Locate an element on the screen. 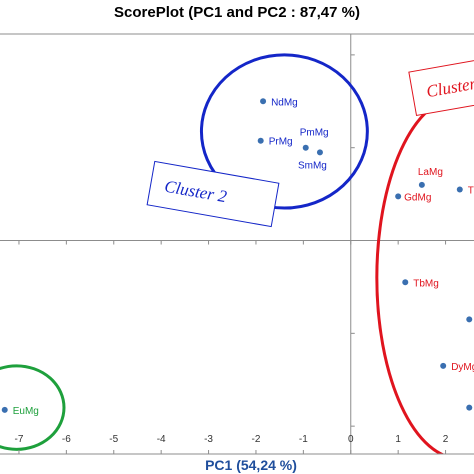  x-axis-label: PC1 (54,24 %) is located at coordinates (251, 465).